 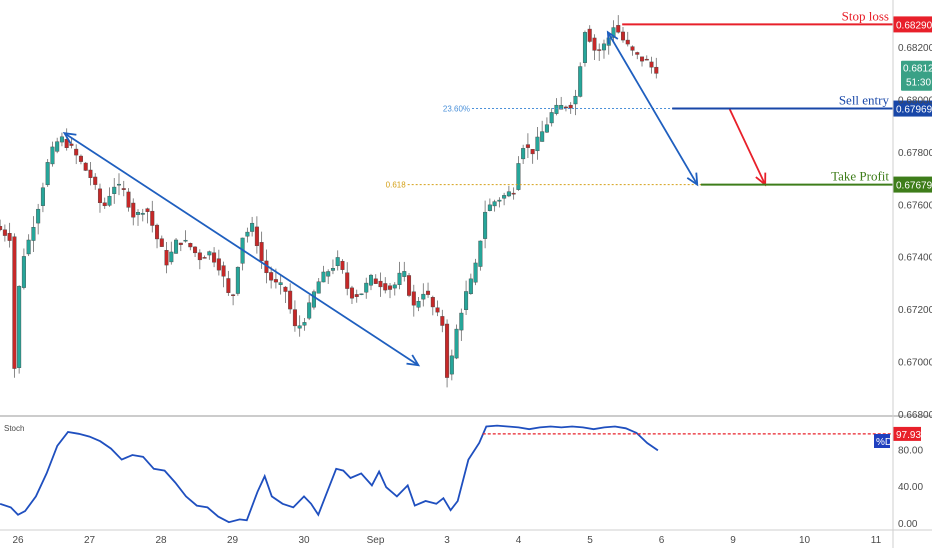 What do you see at coordinates (876, 540) in the screenshot?
I see `time-tick-label: 11` at bounding box center [876, 540].